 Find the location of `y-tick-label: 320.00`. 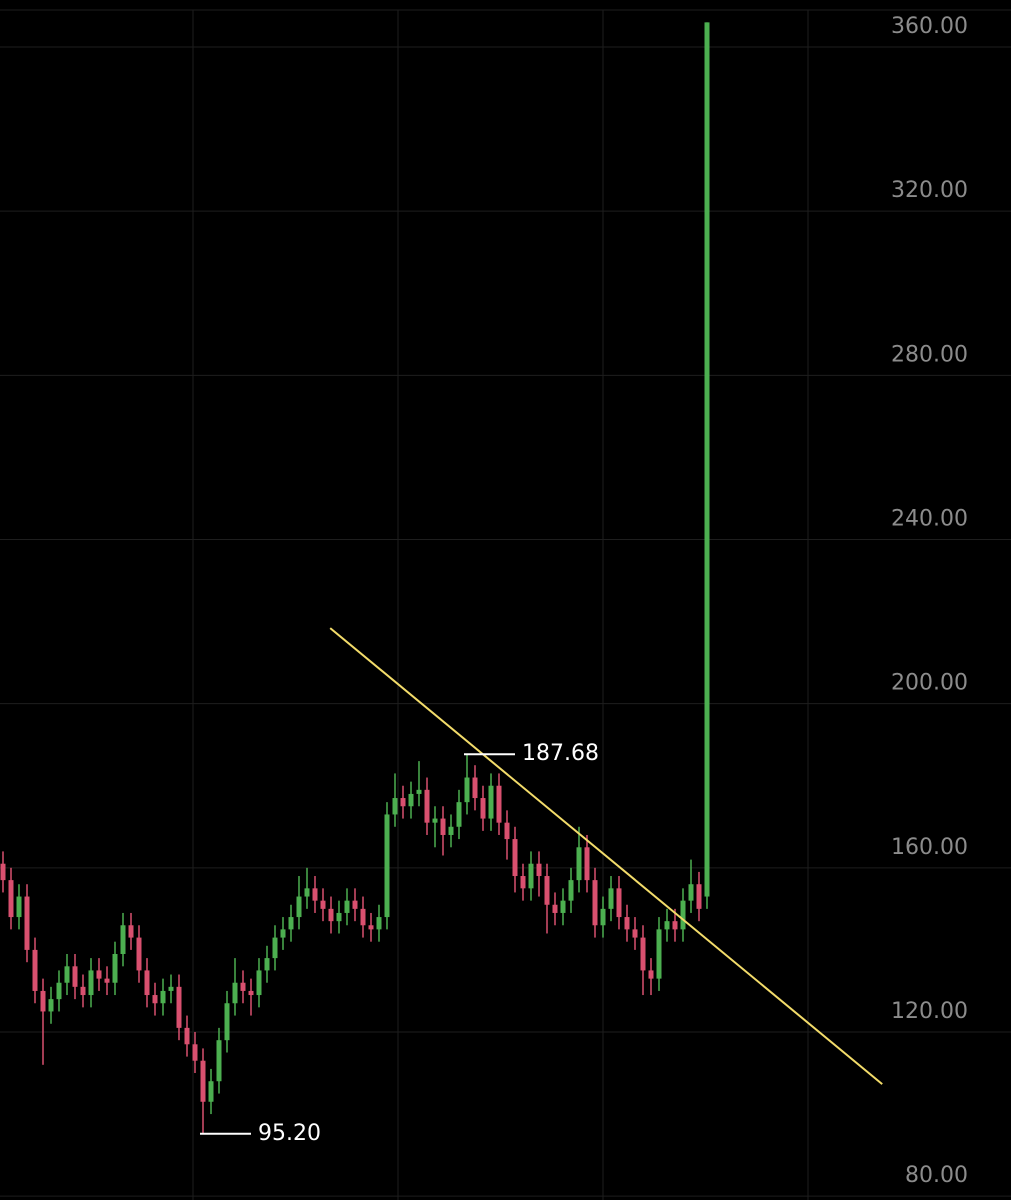

y-tick-label: 320.00 is located at coordinates (929, 190).